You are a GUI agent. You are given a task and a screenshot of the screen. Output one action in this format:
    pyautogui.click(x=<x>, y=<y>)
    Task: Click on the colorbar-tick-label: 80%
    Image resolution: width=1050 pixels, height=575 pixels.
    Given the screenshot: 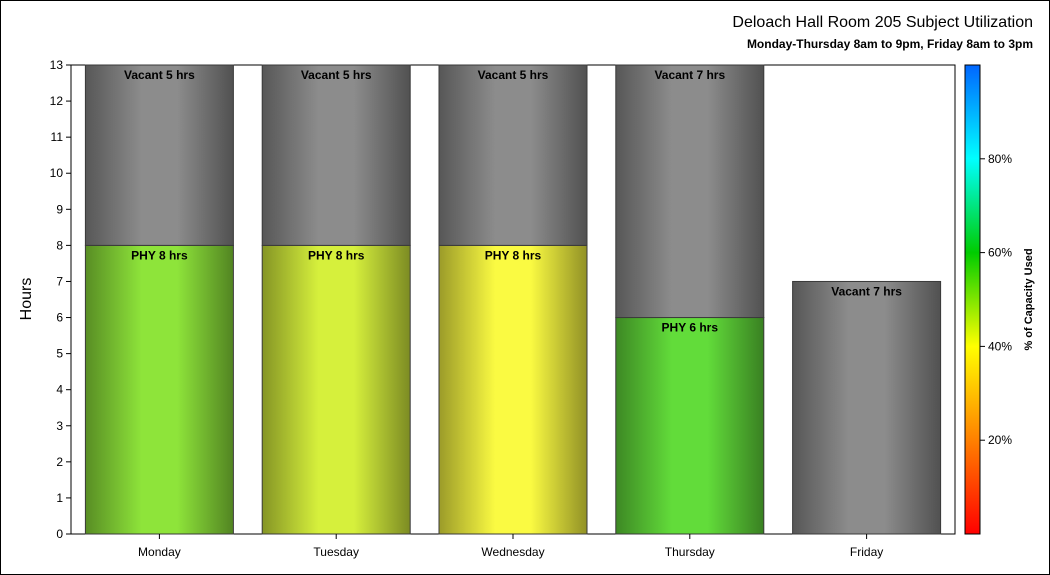 What is the action you would take?
    pyautogui.click(x=1000, y=159)
    